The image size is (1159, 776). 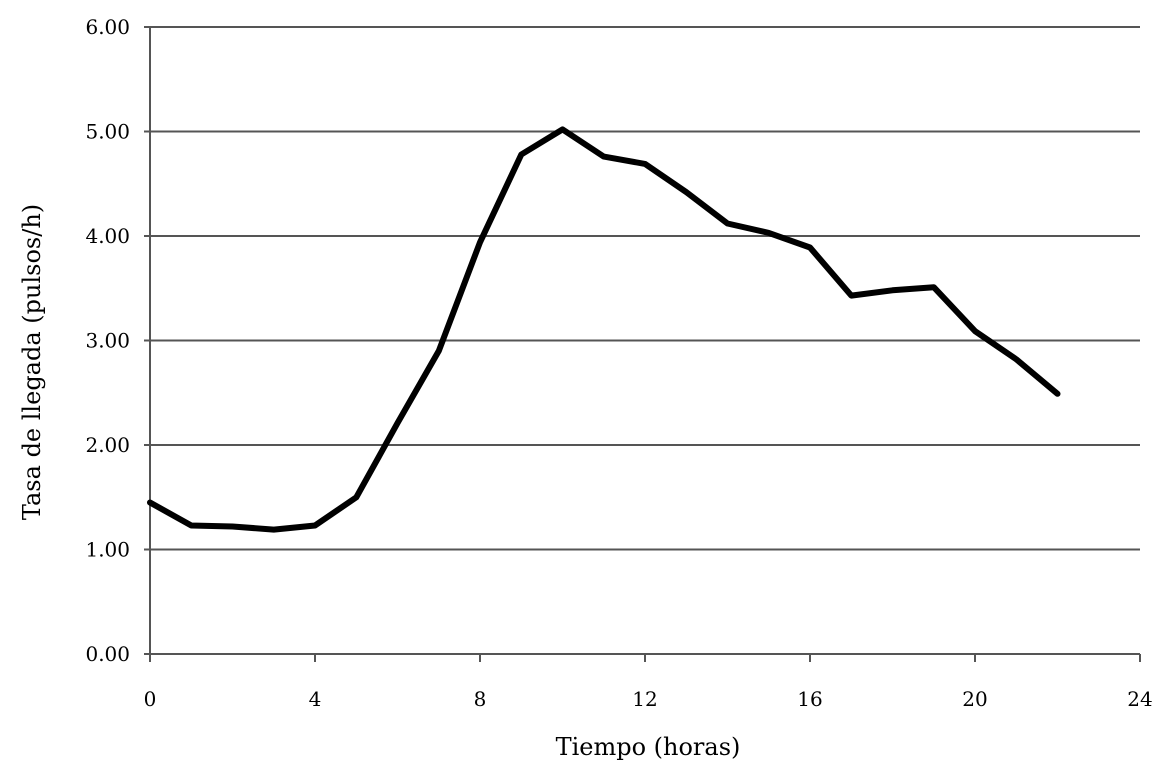 What do you see at coordinates (809, 699) in the screenshot?
I see `x-tick-label: 16` at bounding box center [809, 699].